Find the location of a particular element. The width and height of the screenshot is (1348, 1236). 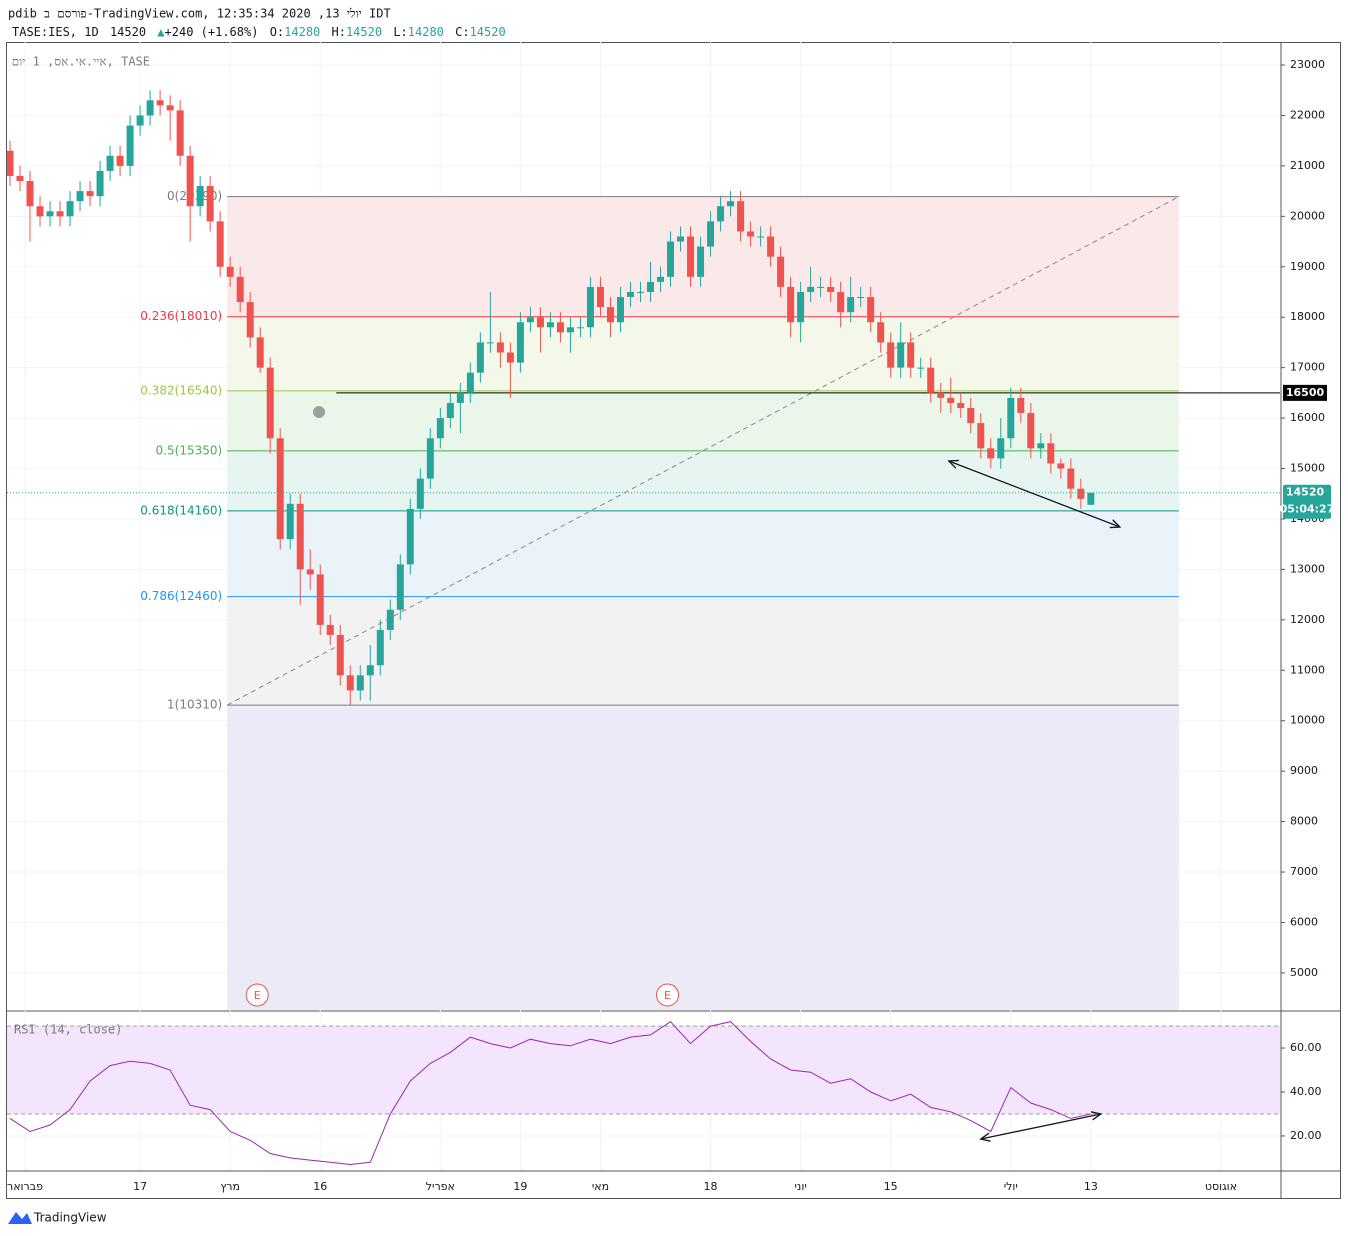

last-price-label-bg is located at coordinates (1307, 501).